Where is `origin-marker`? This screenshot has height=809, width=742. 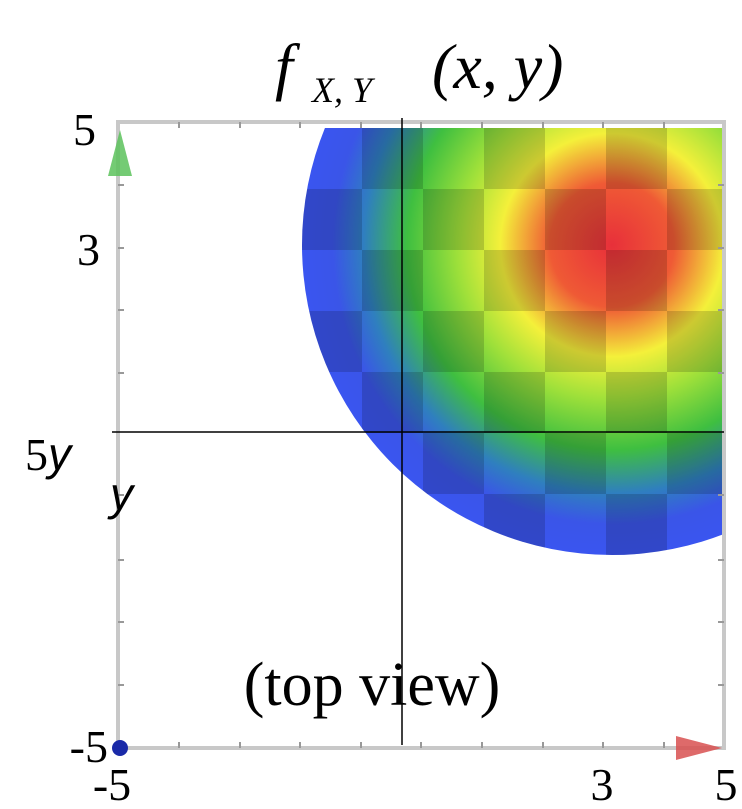
origin-marker is located at coordinates (120, 748).